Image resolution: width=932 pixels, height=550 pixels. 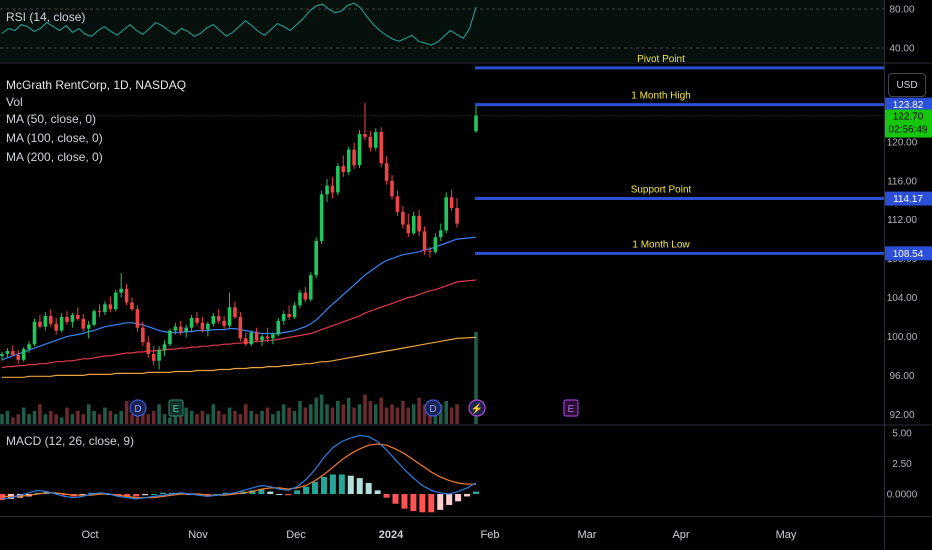 What do you see at coordinates (442, 31) in the screenshot?
I see `rsi-pane` at bounding box center [442, 31].